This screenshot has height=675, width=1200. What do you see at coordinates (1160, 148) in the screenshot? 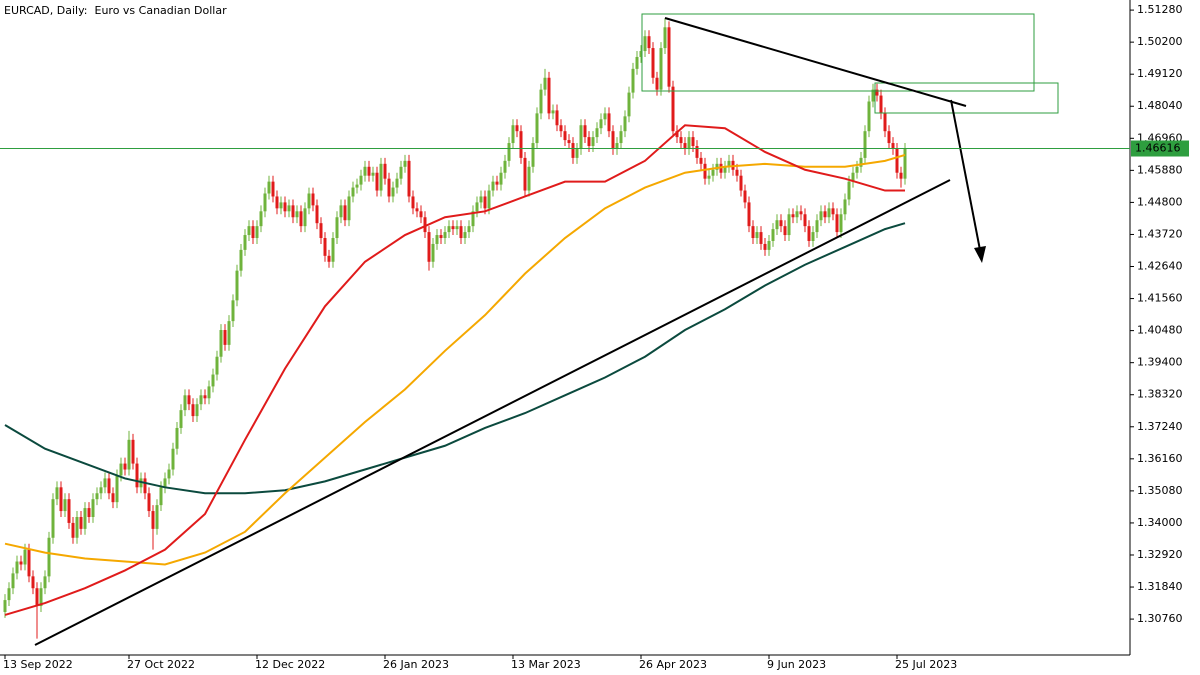
I see `last-price-box` at bounding box center [1160, 148].